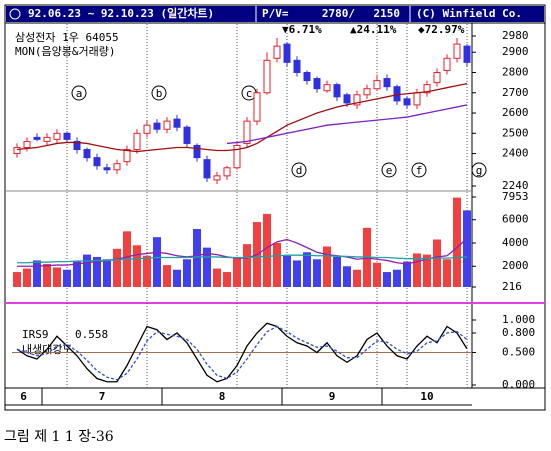  What do you see at coordinates (515, 51) in the screenshot?
I see `y-tick-label: 2900` at bounding box center [515, 51].